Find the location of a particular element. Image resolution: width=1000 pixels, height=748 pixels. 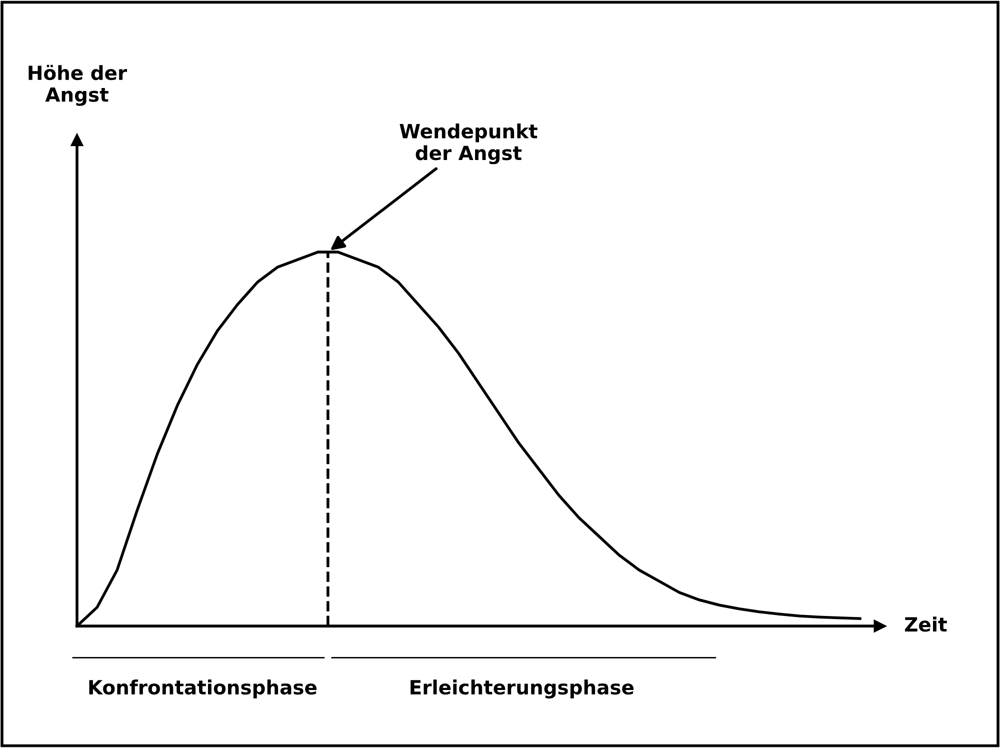

text: Höhe der Angst is located at coordinates (78, 85).